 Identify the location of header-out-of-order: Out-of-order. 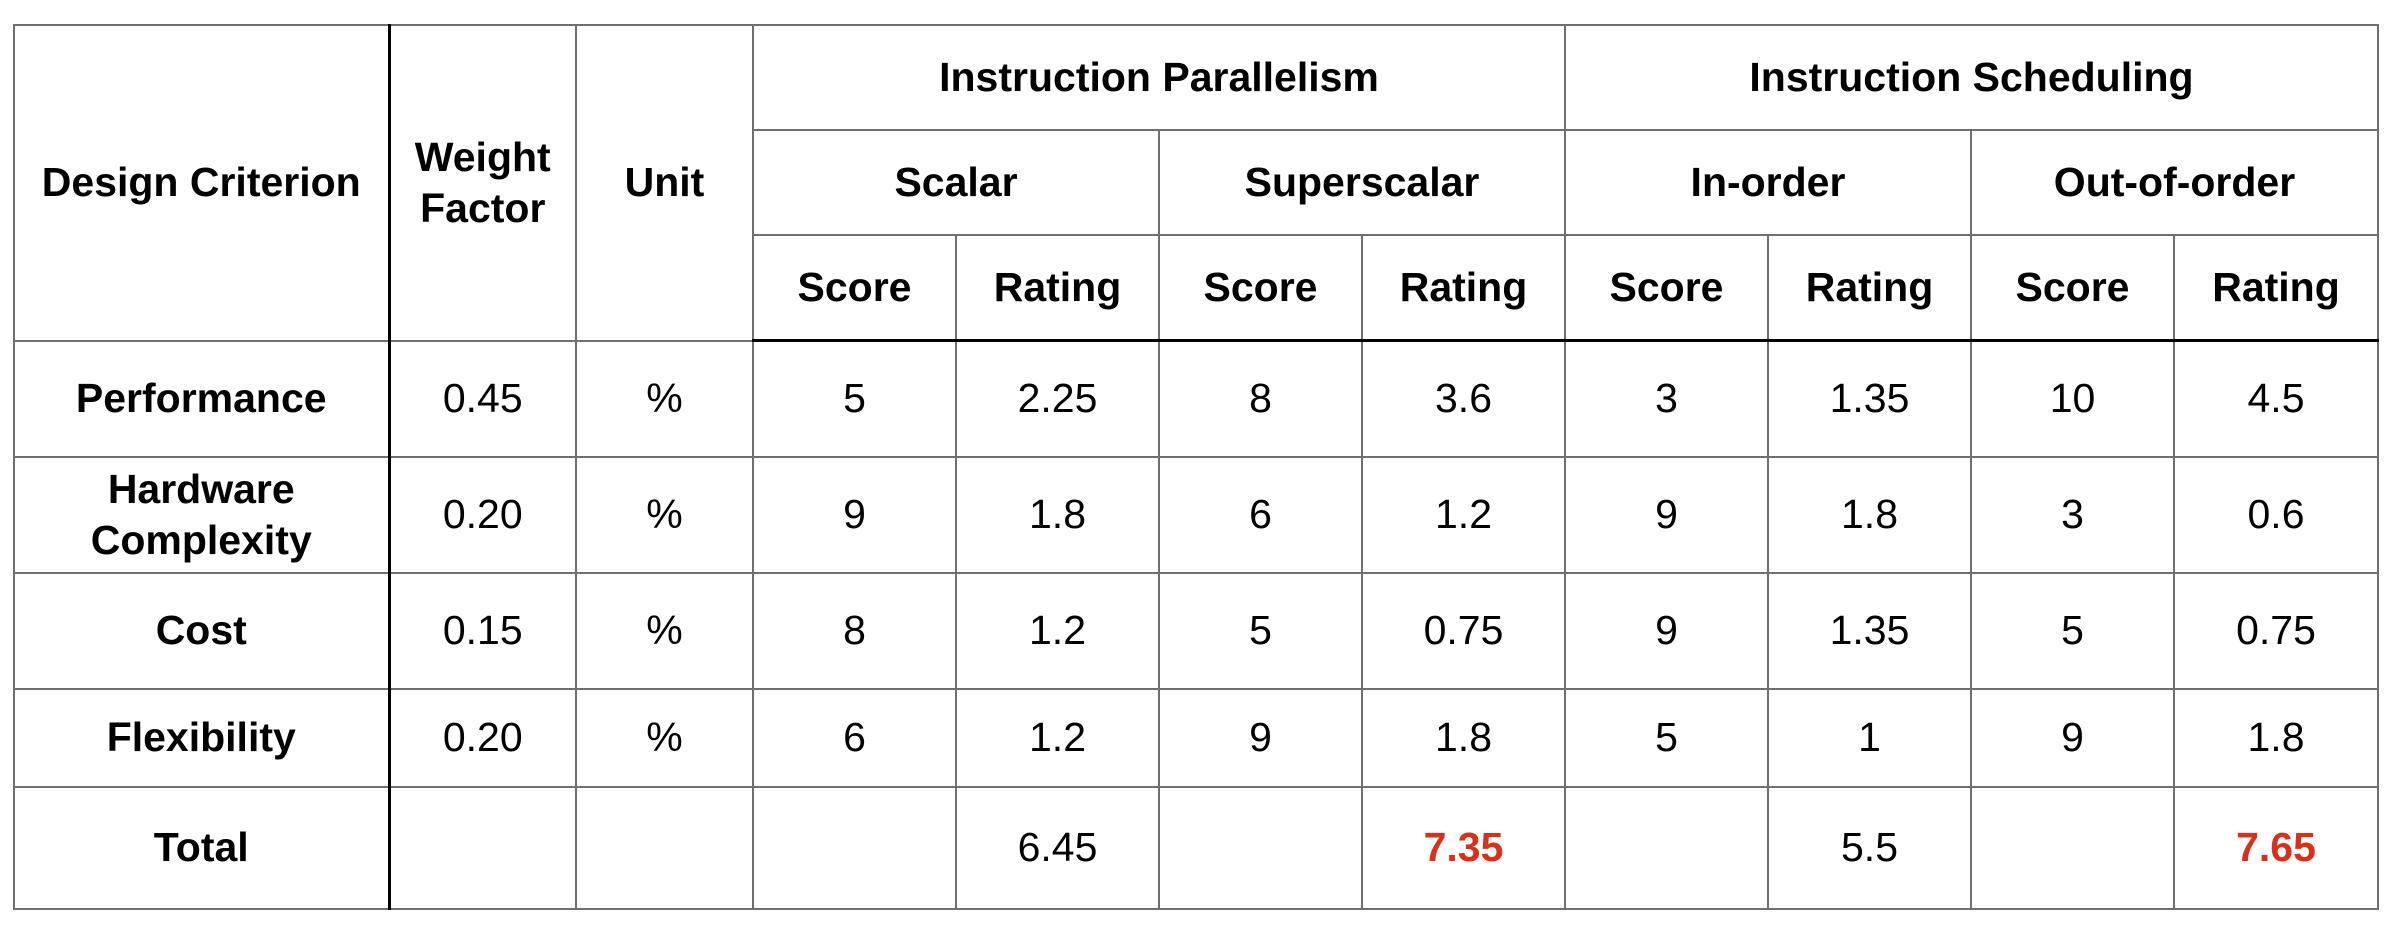
(2174, 182).